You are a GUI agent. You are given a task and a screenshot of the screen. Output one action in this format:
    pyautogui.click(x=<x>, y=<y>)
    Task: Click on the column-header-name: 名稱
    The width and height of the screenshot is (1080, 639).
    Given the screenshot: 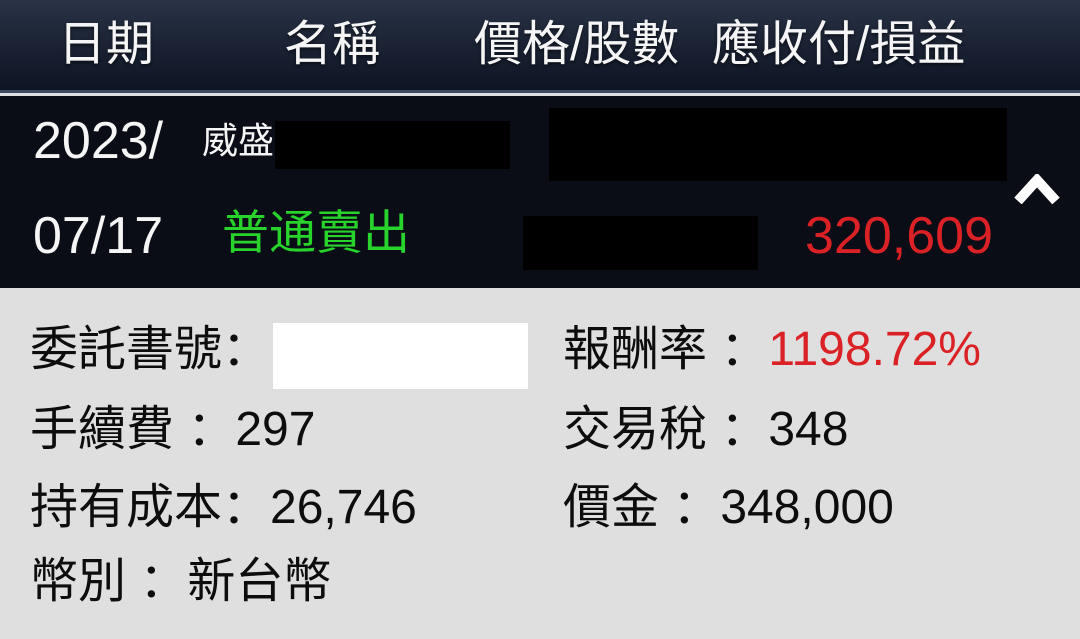 What is the action you would take?
    pyautogui.click(x=332, y=44)
    